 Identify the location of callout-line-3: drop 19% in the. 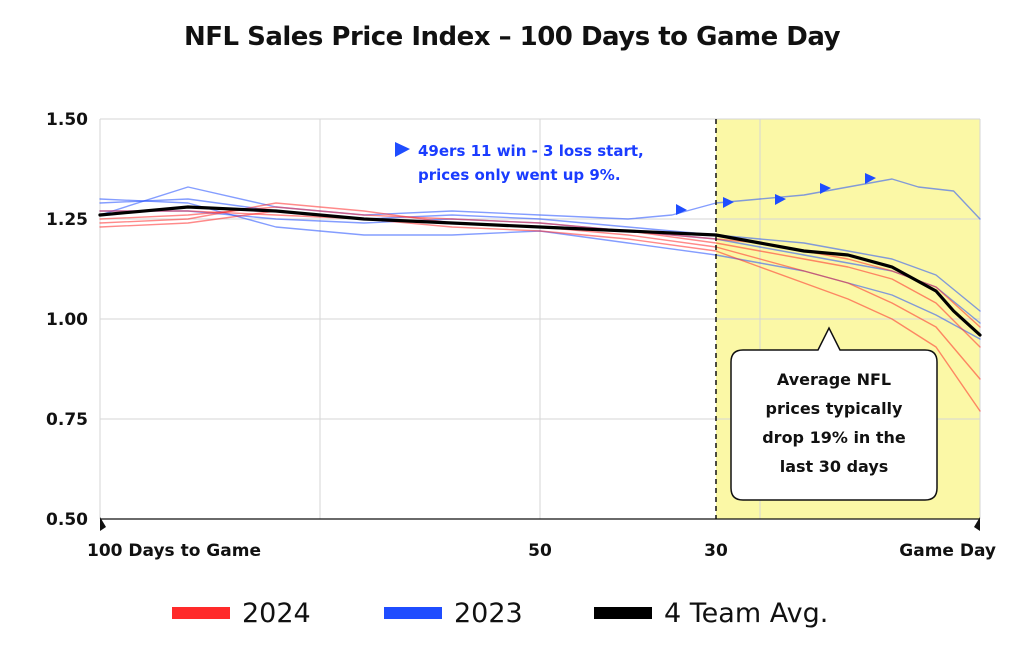
(834, 437).